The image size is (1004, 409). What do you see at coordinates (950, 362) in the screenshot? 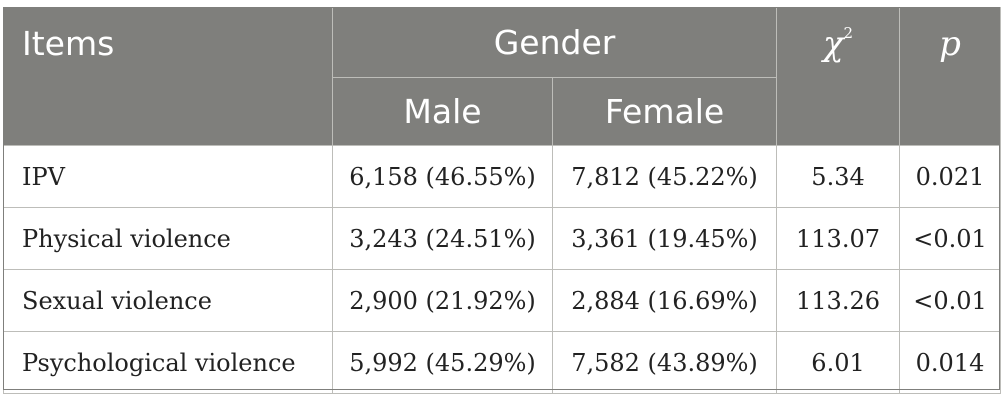
I see `row-p: 0.014` at bounding box center [950, 362].